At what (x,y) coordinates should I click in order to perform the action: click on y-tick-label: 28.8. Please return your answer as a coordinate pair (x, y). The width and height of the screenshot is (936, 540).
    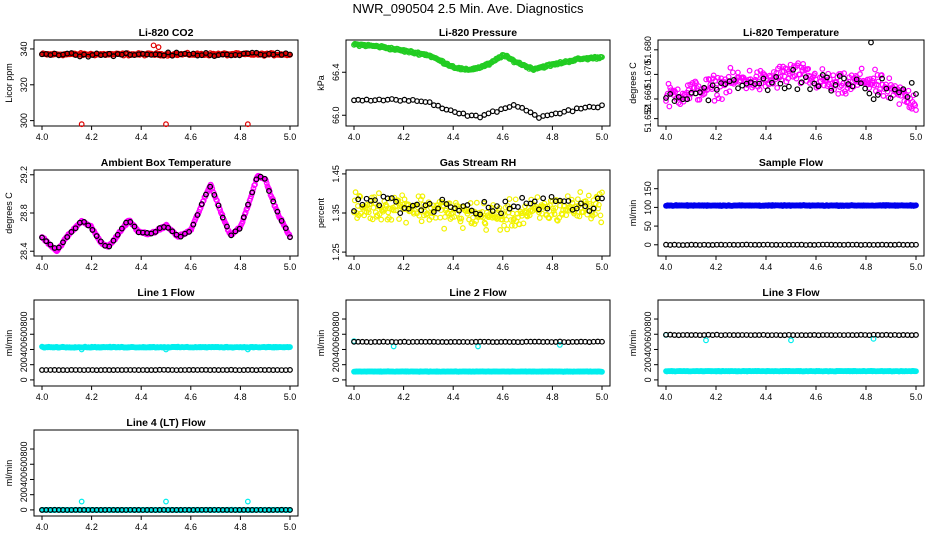
    Looking at the image, I should click on (24, 213).